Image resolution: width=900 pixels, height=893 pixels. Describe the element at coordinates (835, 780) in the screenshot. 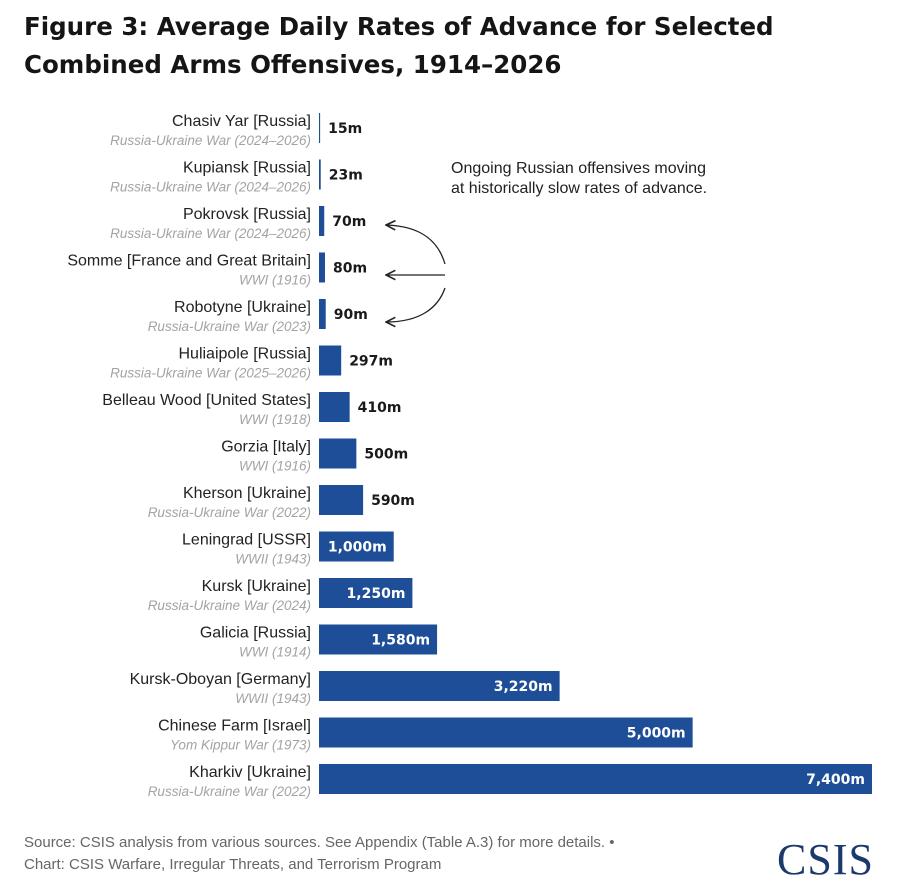

I see `bar-value-label: 7,400m` at that location.